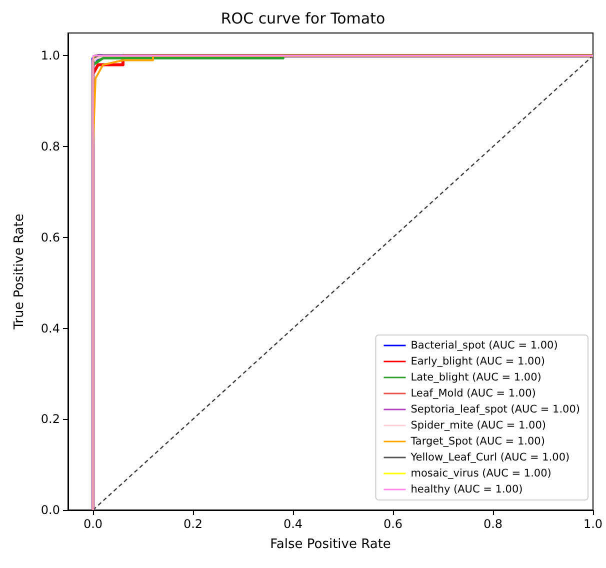 The image size is (606, 568). Describe the element at coordinates (19, 272) in the screenshot. I see `y-axis-title: True Positive Rate` at that location.